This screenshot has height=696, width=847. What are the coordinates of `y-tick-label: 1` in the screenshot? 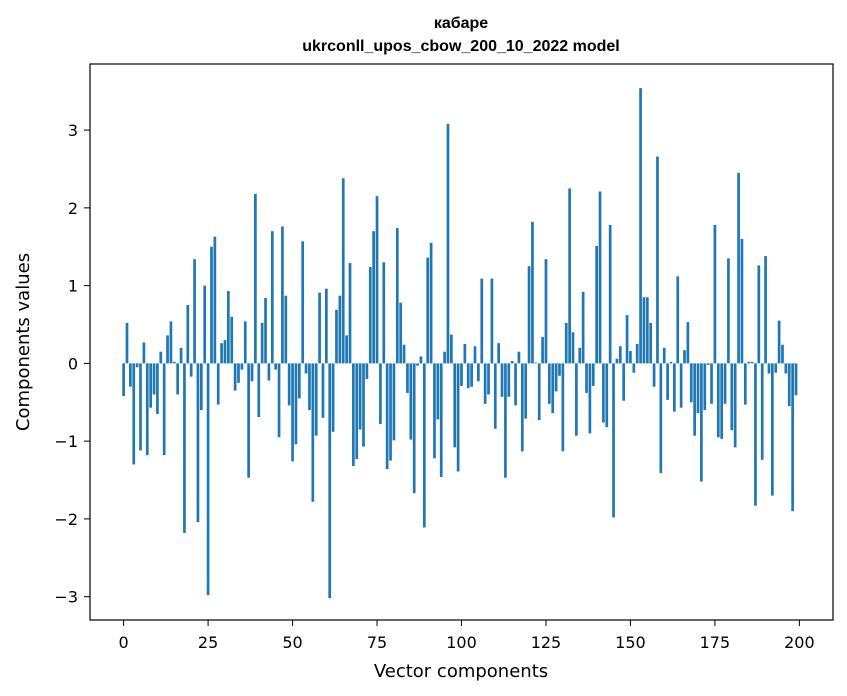 It's located at (73, 286).